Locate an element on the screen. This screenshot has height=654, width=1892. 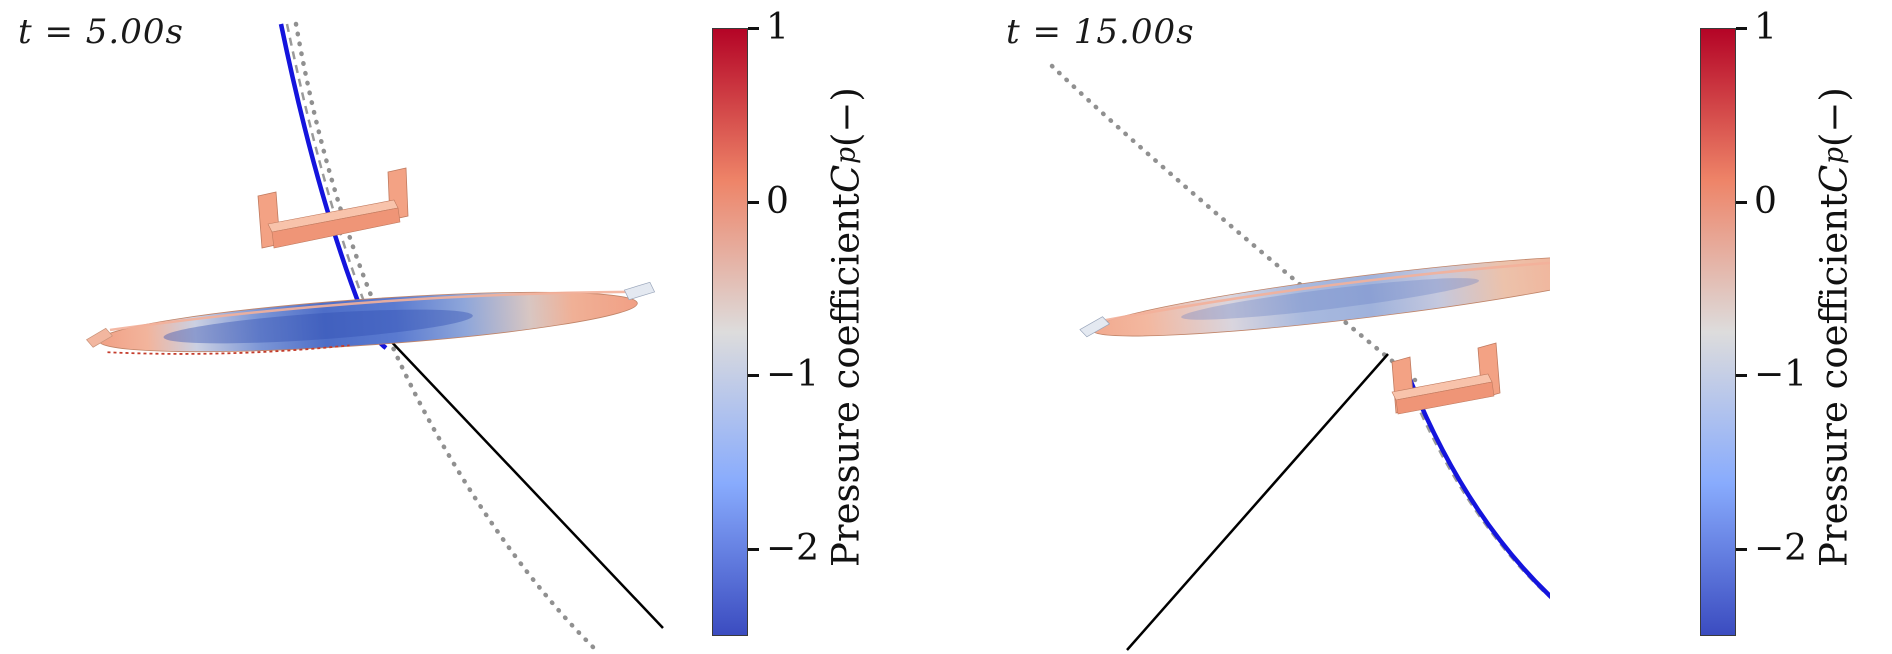
wing-trailing-edge-red is located at coordinates (228, 349).